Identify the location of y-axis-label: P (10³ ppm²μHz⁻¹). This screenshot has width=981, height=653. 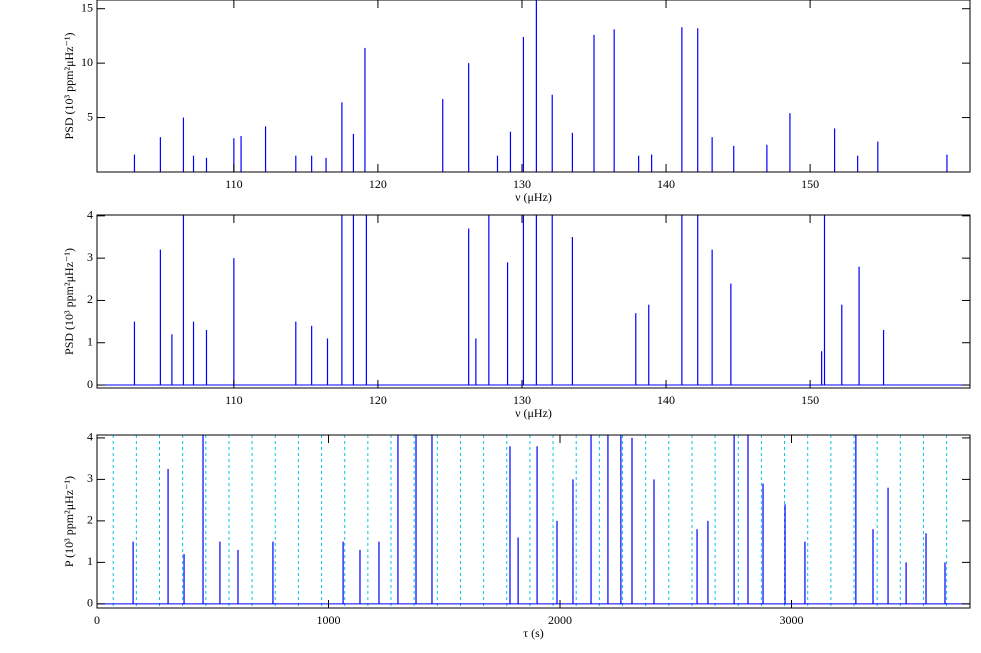
(69, 521).